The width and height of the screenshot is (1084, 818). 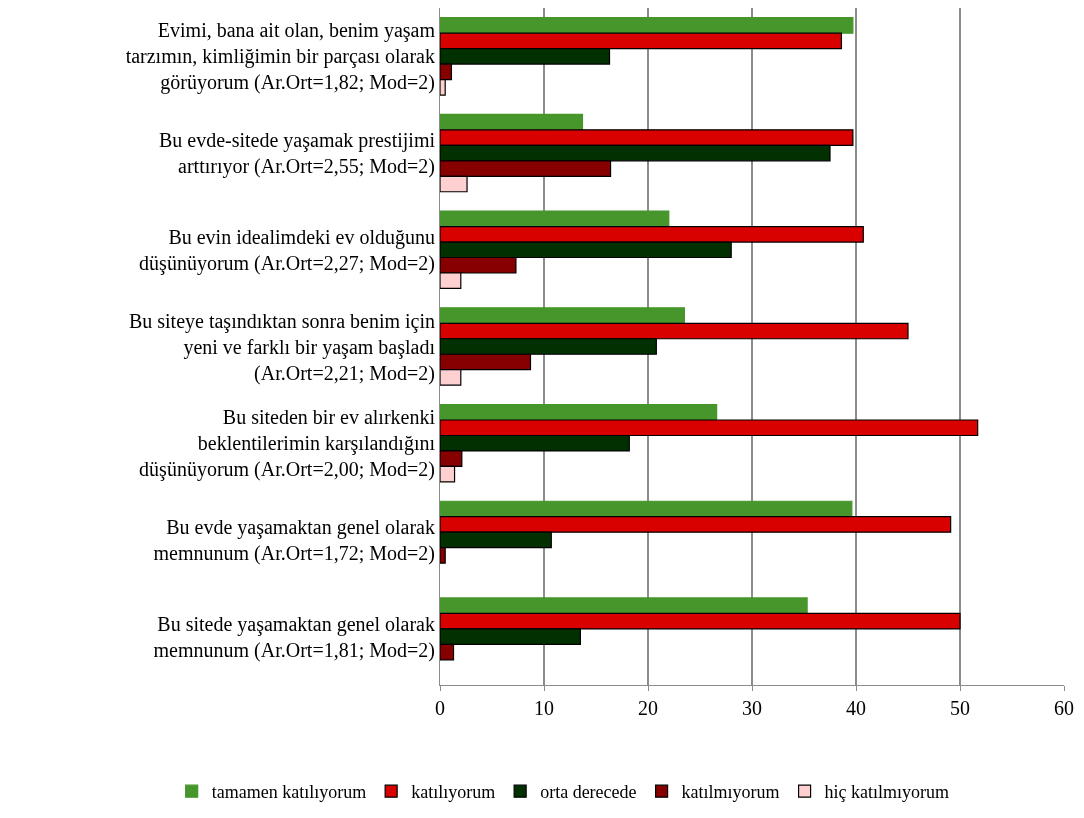 What do you see at coordinates (297, 154) in the screenshot?
I see `y-tick-label: Bu evde-sitede yaşamak prestijimi arttırıyor (Ar.Ort=2,55; Mod=2)` at bounding box center [297, 154].